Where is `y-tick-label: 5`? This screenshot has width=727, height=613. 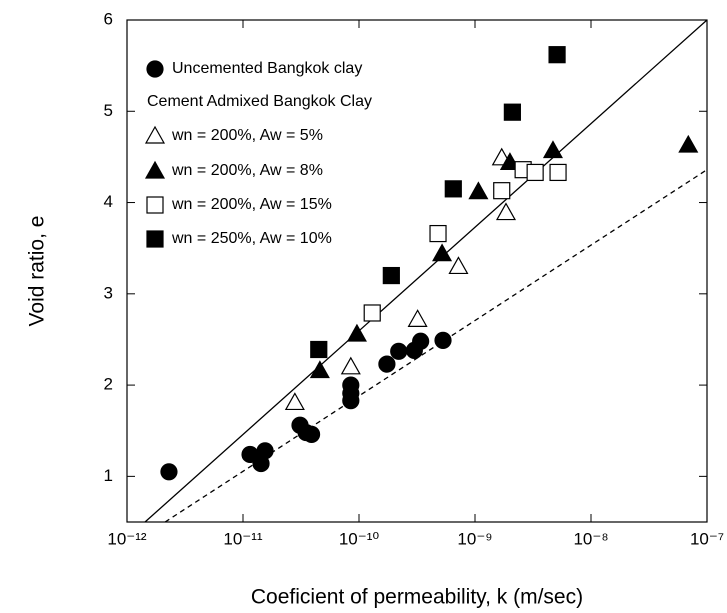
y-tick-label: 5 is located at coordinates (108, 110).